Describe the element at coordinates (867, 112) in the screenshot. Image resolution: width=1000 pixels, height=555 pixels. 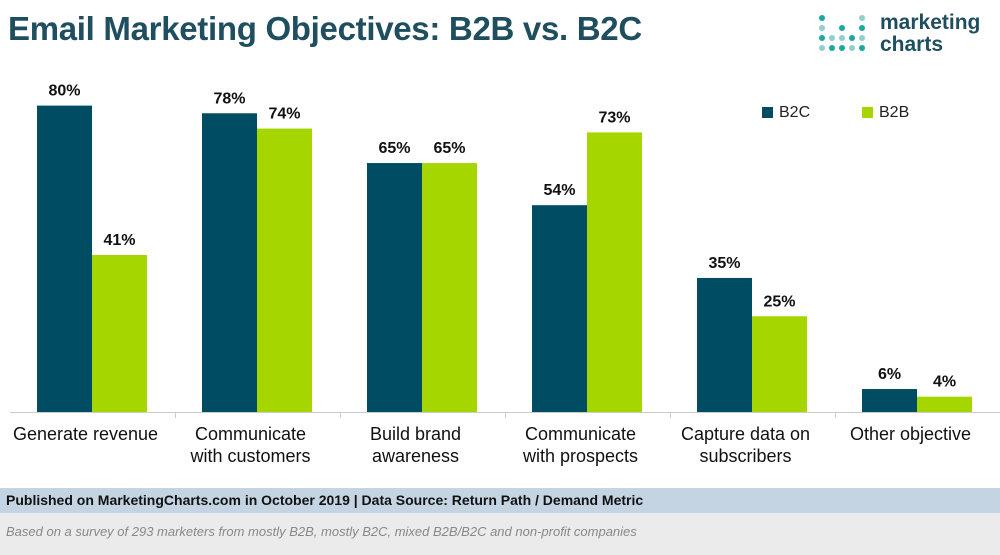
I see `legend-swatch-b2b` at that location.